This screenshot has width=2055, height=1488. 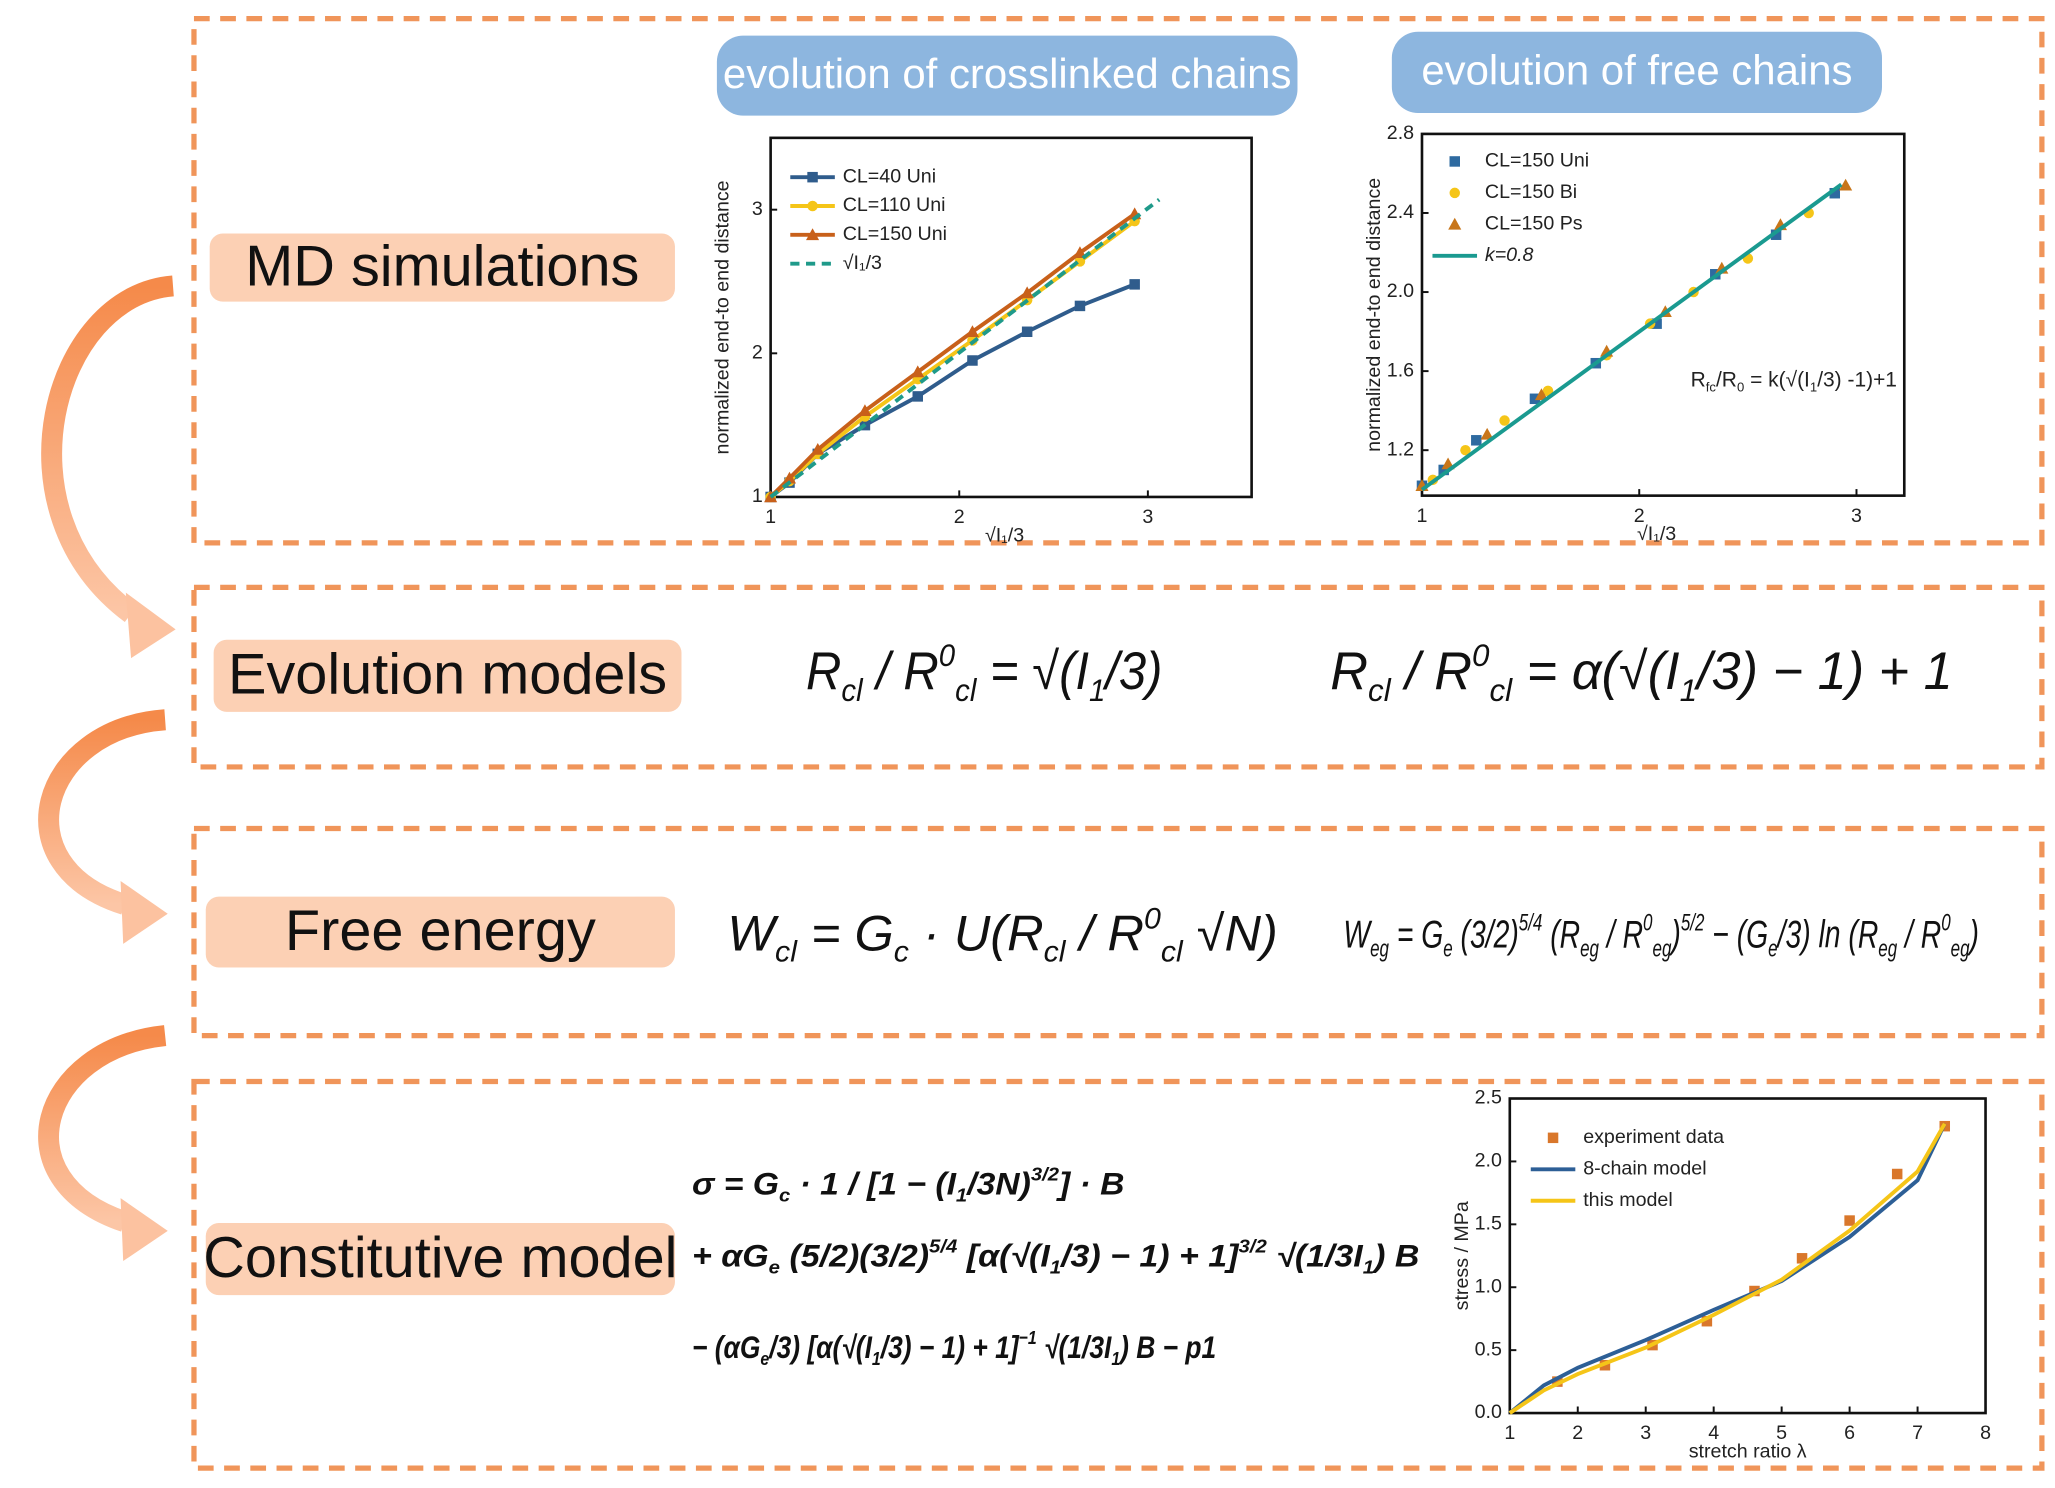 I want to click on equation-part: c, so click(x=901, y=952).